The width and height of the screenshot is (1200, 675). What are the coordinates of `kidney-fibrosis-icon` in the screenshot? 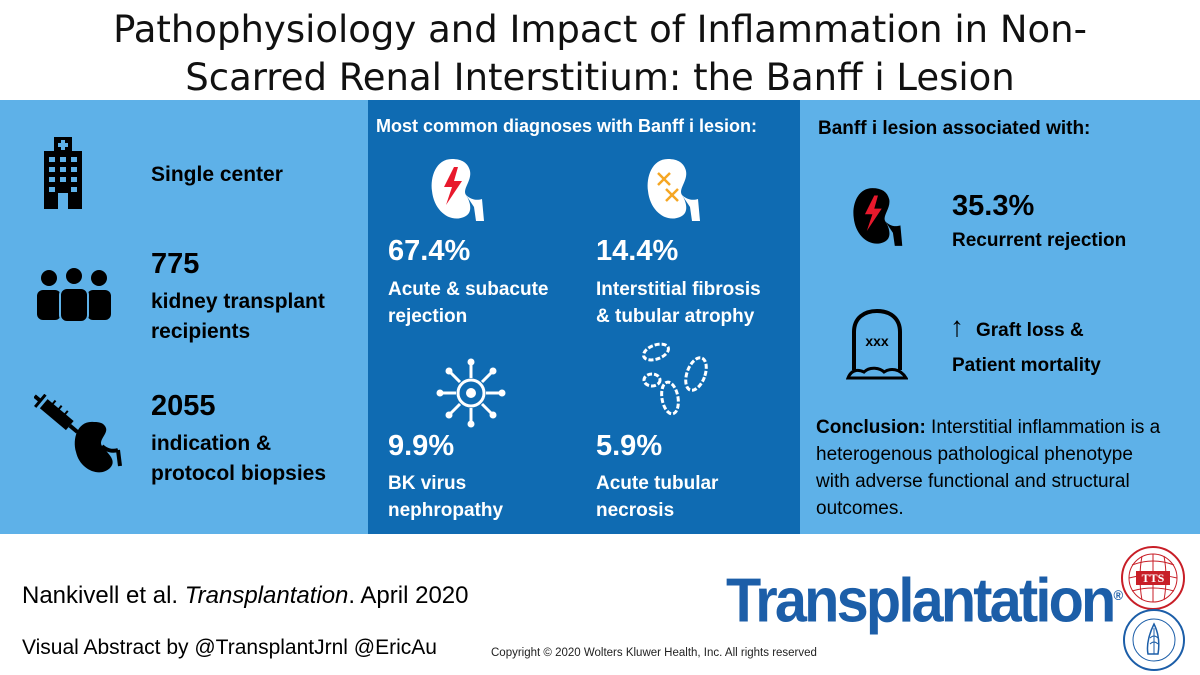 It's located at (673, 190).